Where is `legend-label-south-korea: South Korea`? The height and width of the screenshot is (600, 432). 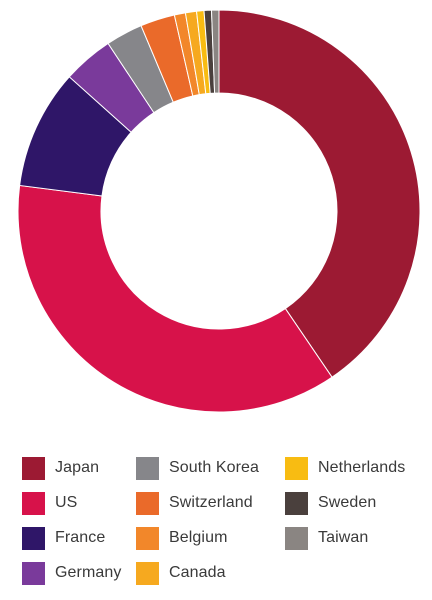
legend-label-south-korea: South Korea is located at coordinates (214, 467).